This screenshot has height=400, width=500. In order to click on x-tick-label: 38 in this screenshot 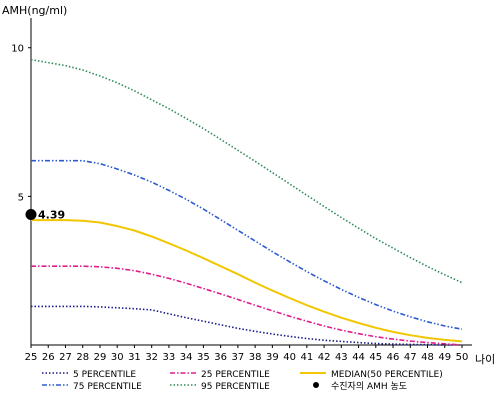, I will do `click(255, 357)`.